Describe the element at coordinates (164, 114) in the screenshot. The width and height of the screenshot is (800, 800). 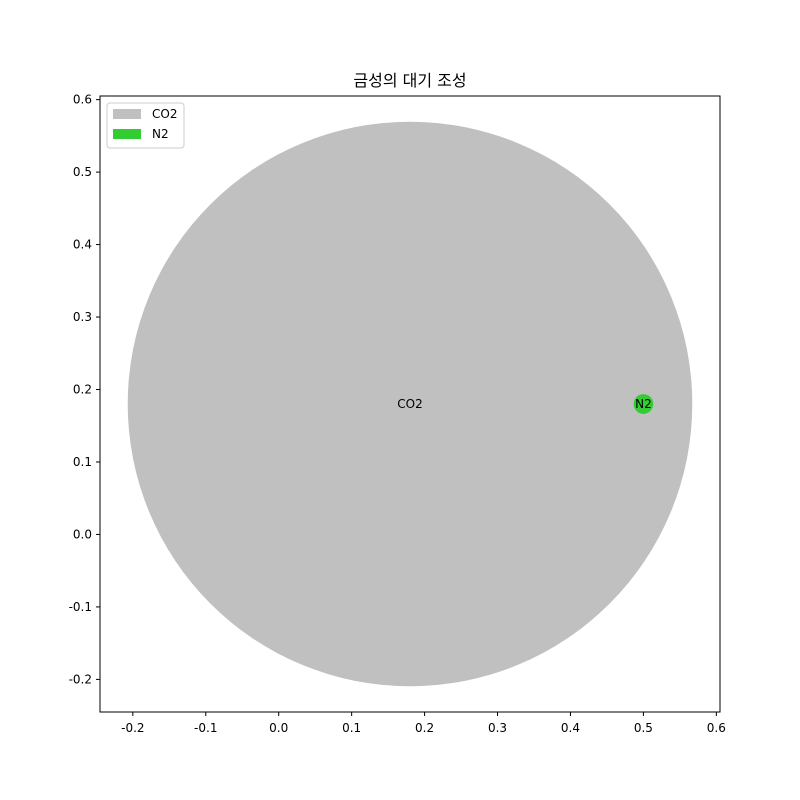
I see `co2-legend-label: CO2` at that location.